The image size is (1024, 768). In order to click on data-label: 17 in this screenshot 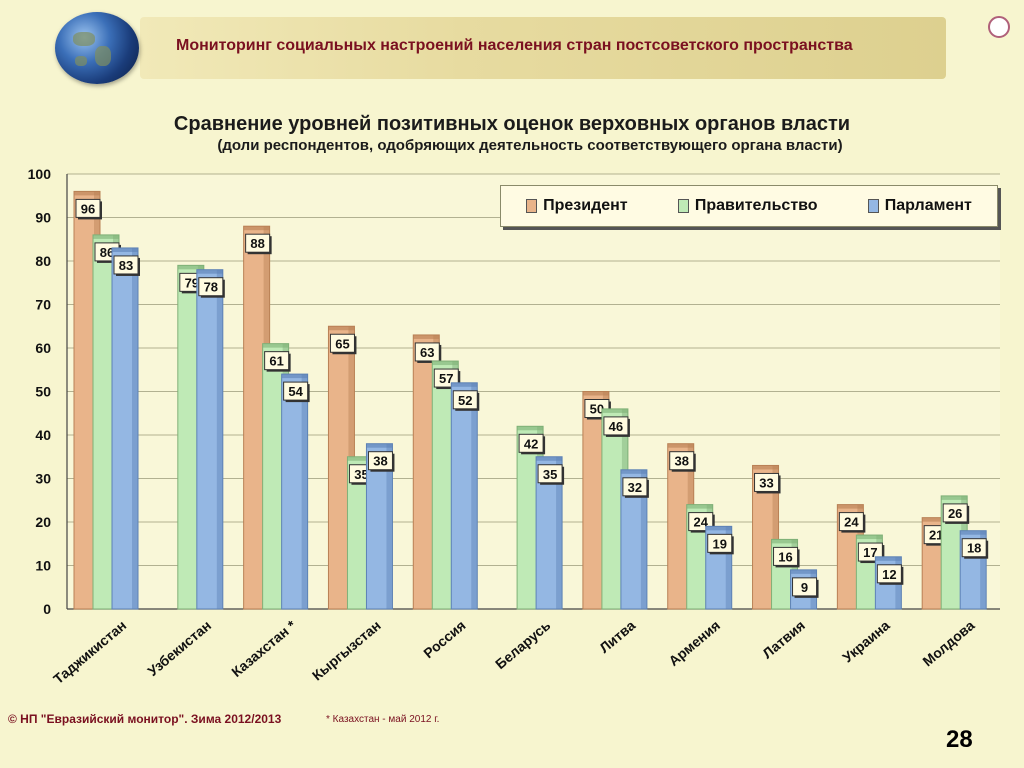, I will do `click(870, 552)`.